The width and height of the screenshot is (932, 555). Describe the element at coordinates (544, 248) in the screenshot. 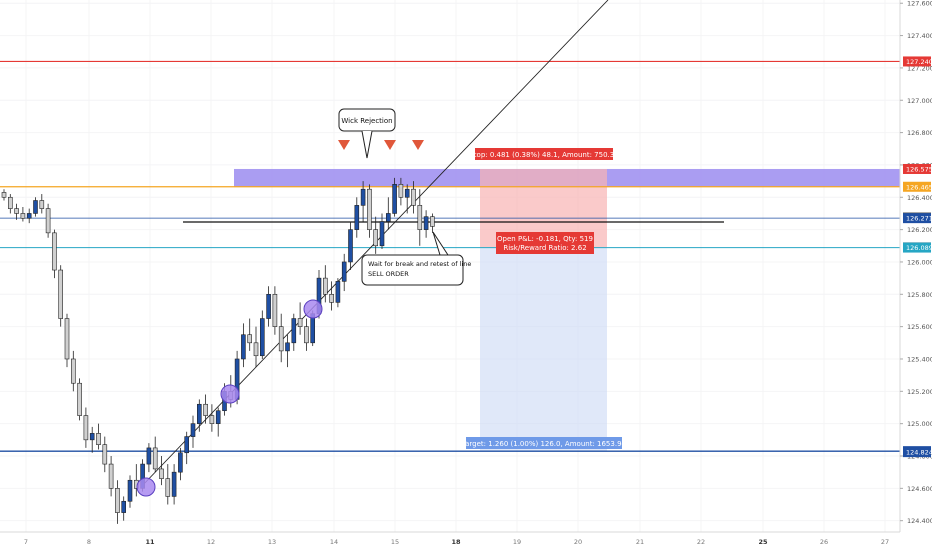

I see `pnl-line2: Risk/Reward Ratio: 2.62` at that location.